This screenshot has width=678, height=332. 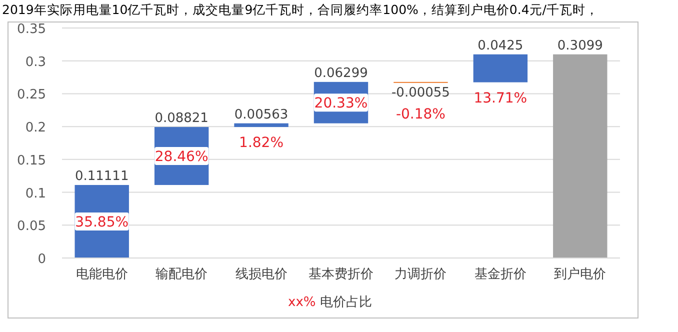 I want to click on chart-title: 2019年实际用电量10亿千瓦时，成交电量9亿千瓦时，合同履约率100%，结算到户电价0.4元/千瓦时，, so click(x=300, y=9).